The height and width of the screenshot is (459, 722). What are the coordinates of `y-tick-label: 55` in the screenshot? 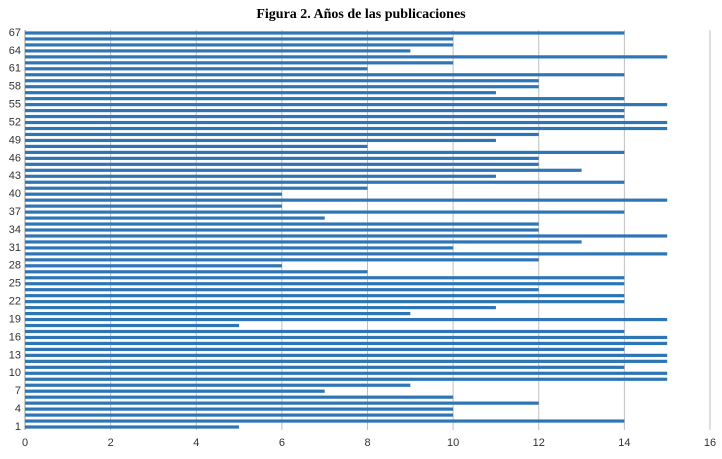 It's located at (15, 105).